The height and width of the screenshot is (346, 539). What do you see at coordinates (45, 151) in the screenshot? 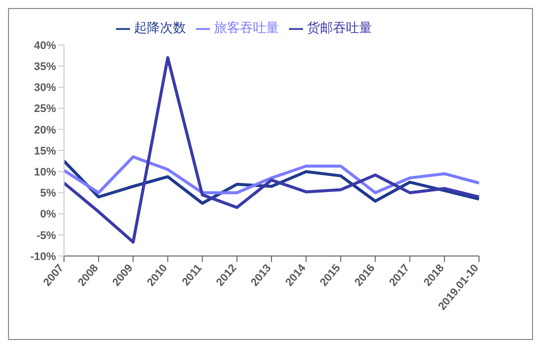
I see `y-tick-label: 15%` at bounding box center [45, 151].